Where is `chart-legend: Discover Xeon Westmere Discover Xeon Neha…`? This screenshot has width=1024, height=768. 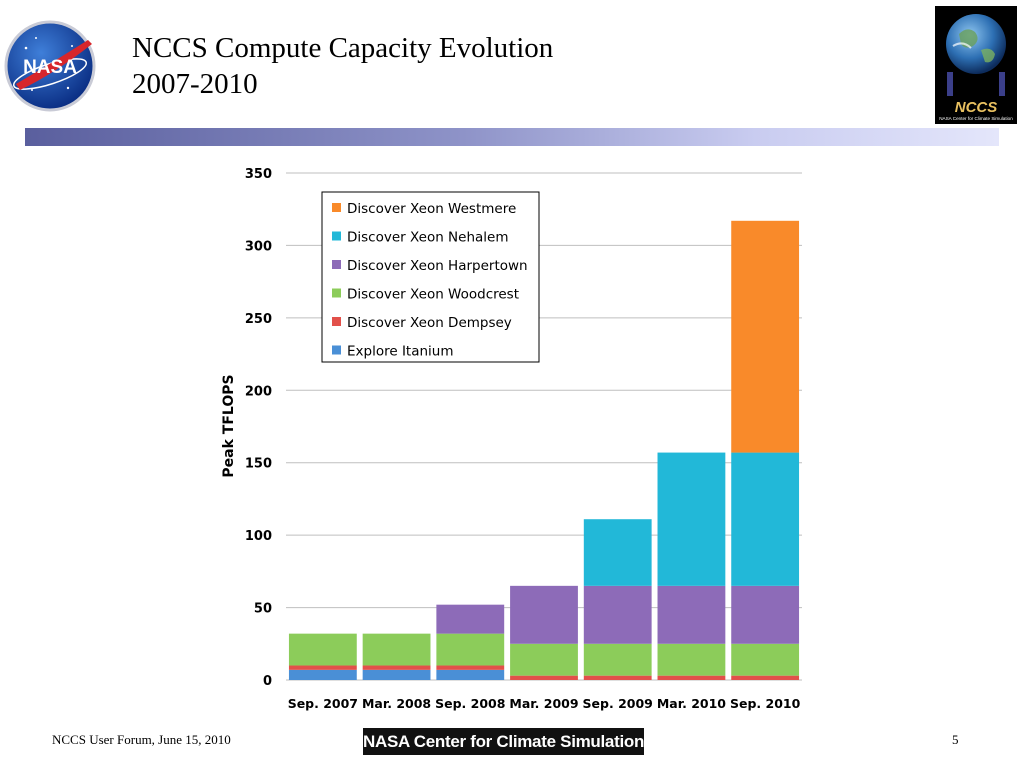 chart-legend: Discover Xeon Westmere Discover Xeon Neha… is located at coordinates (430, 277).